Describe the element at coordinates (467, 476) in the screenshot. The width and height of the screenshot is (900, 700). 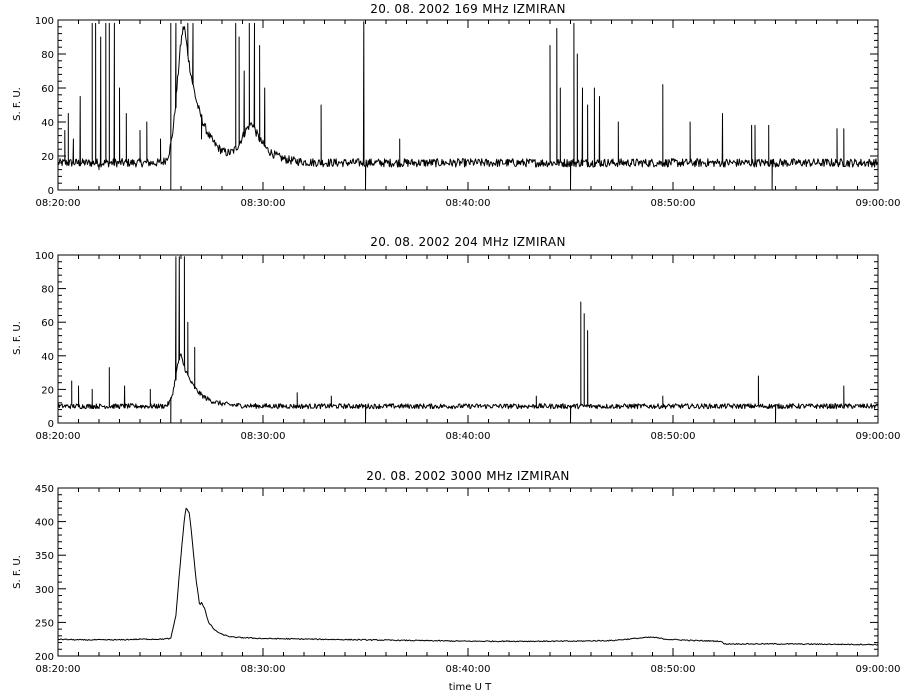
I see `panel-title: 20. 08. 2002 3000 MHz IZMIRAN` at that location.